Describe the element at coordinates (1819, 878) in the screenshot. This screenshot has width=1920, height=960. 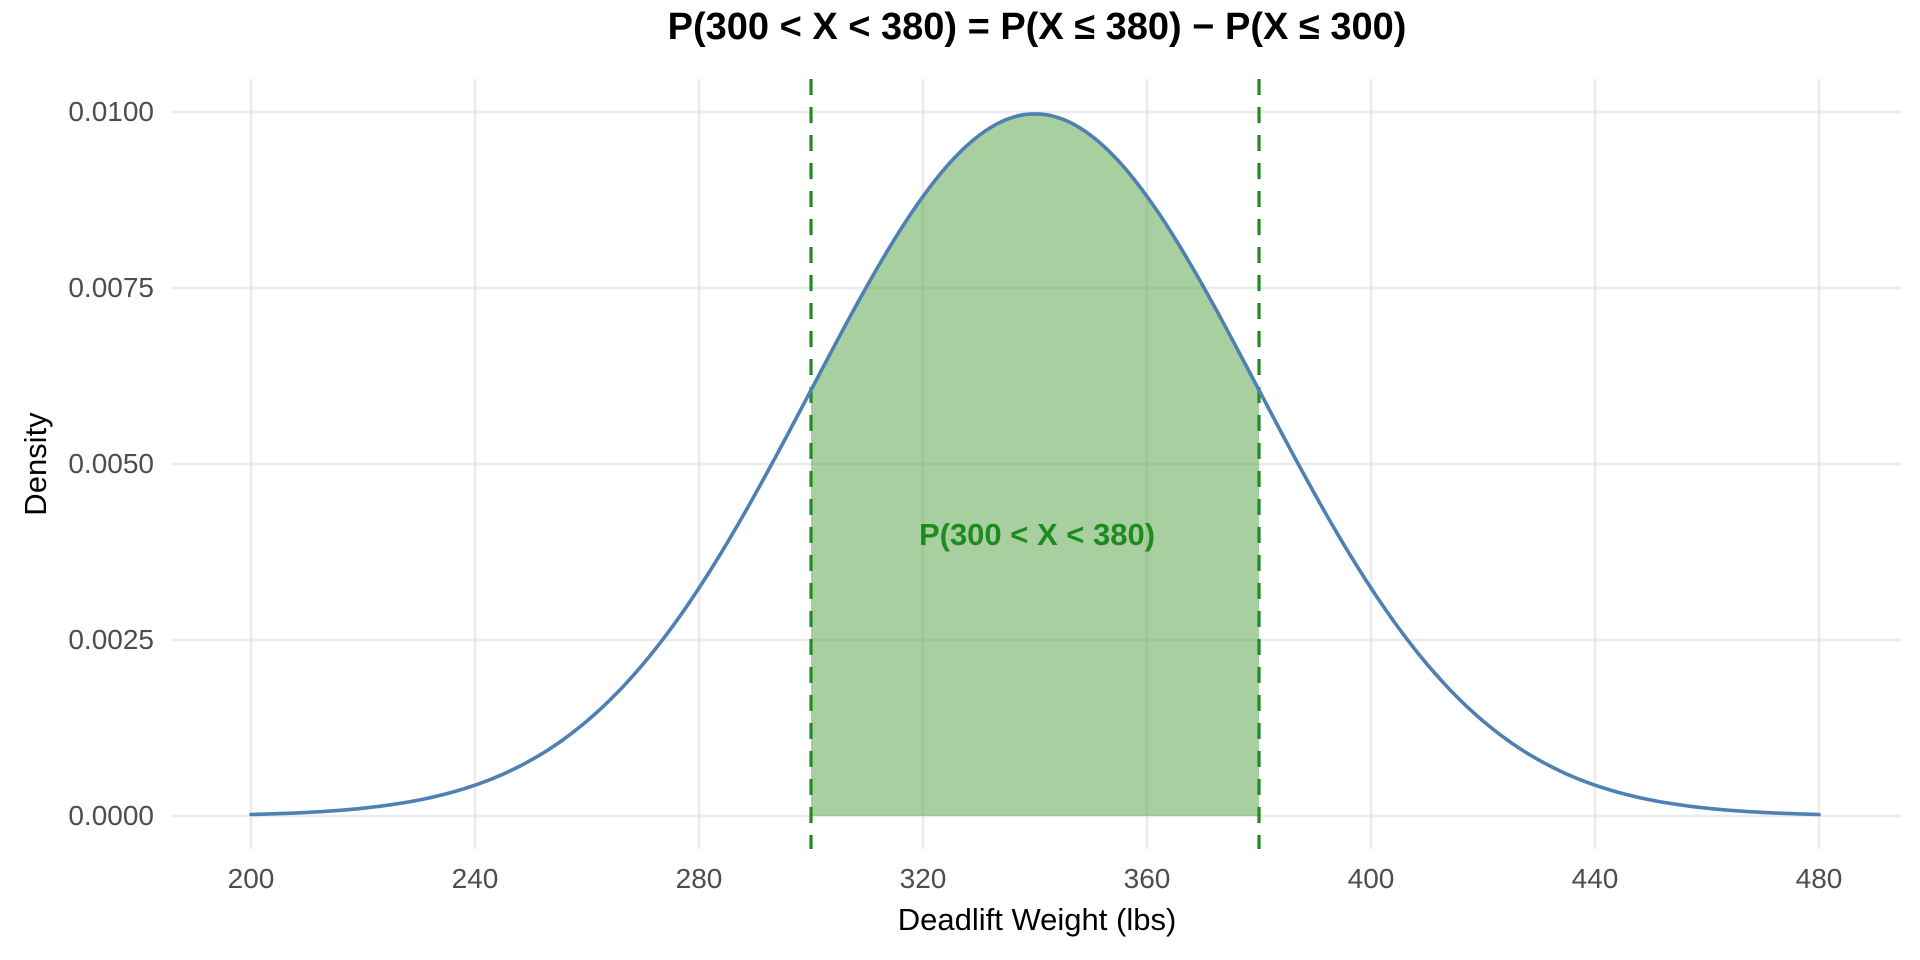
I see `x-tick-label: 480` at that location.